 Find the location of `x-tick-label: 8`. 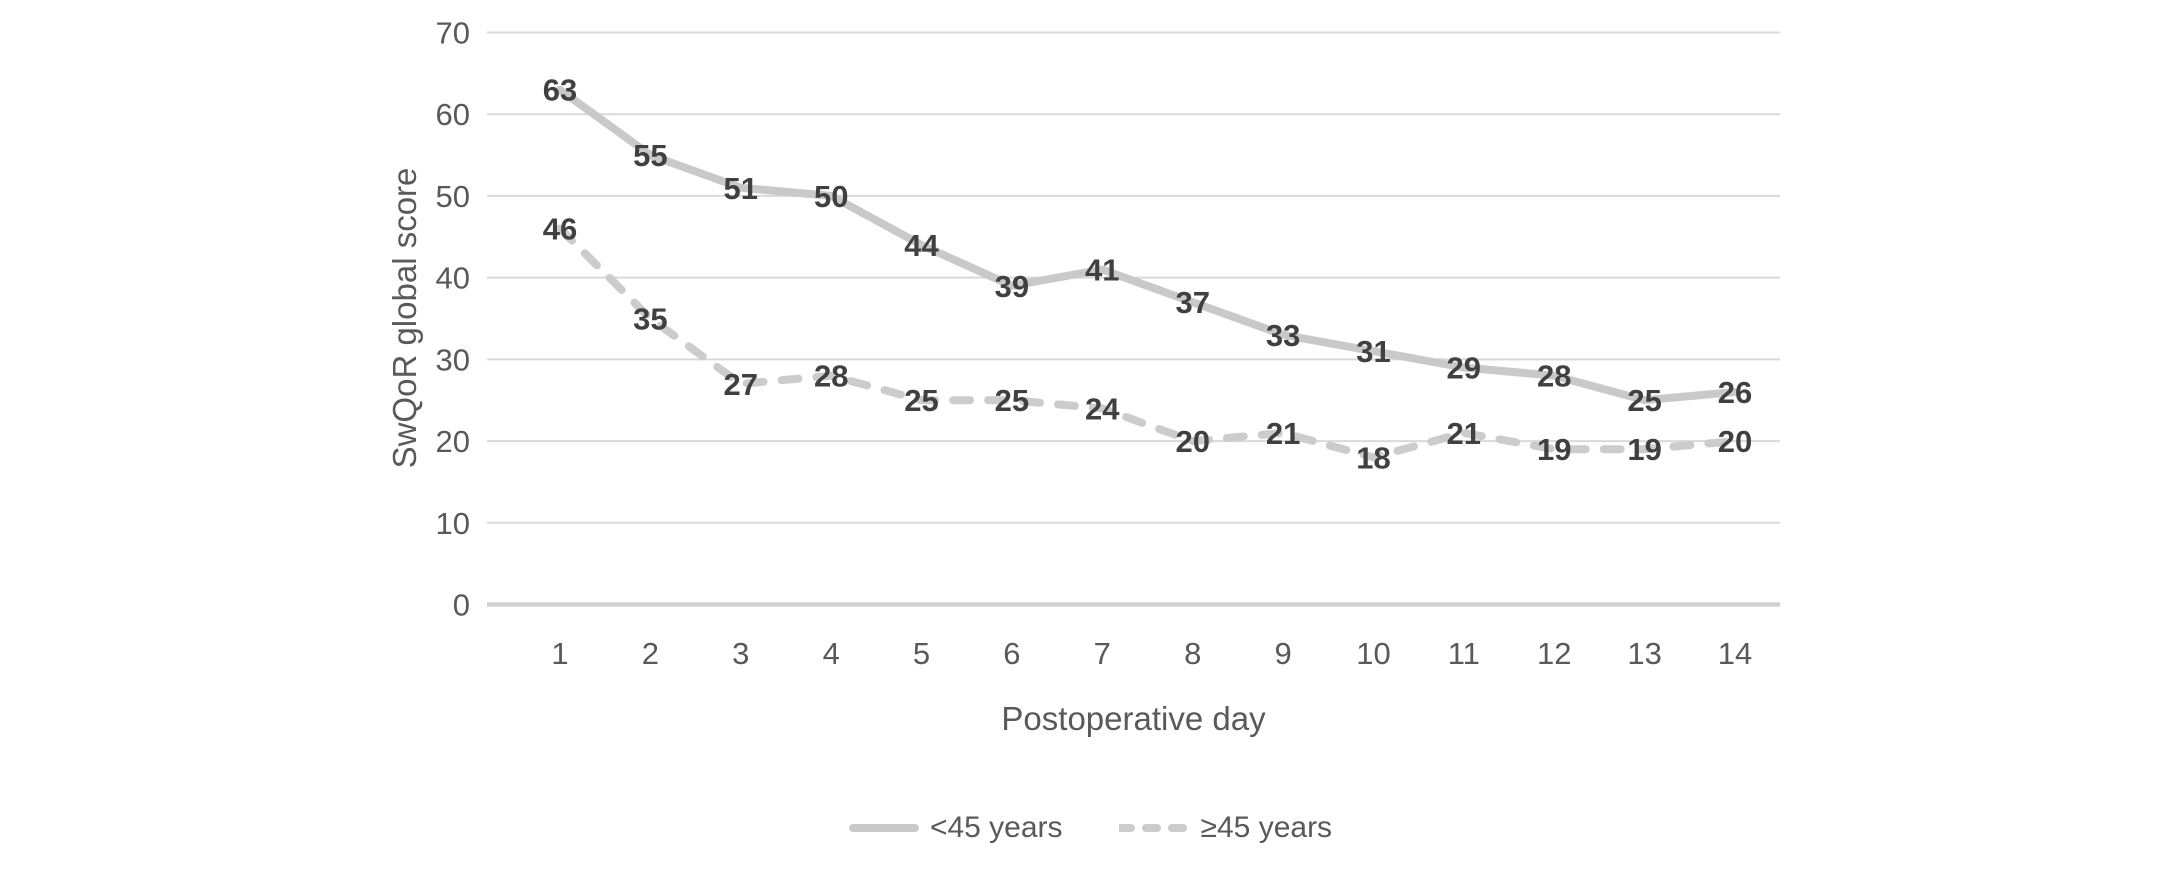

x-tick-label: 8 is located at coordinates (1192, 653).